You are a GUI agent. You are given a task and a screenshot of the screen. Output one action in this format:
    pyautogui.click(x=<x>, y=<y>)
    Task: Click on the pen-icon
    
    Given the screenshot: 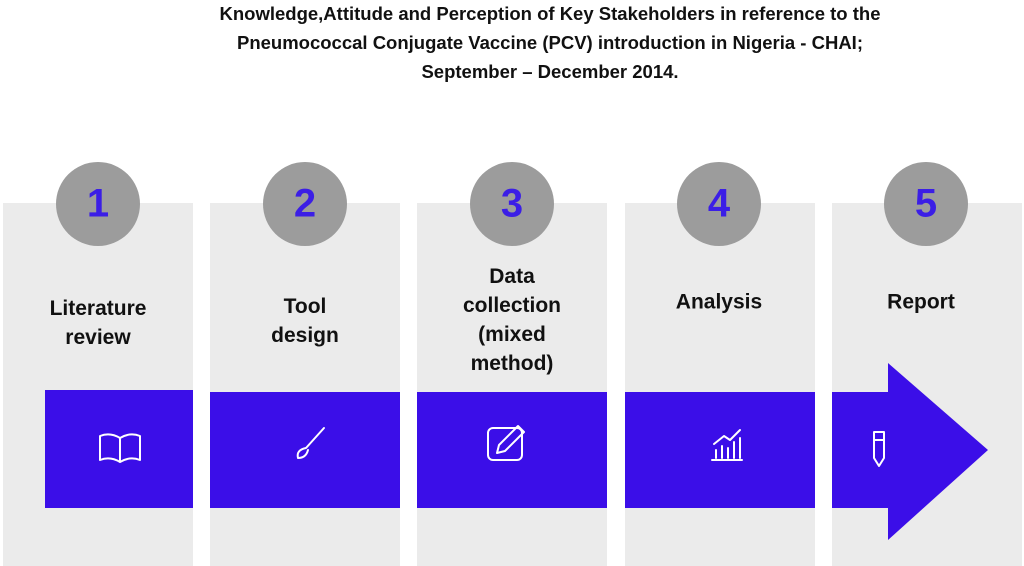 What is the action you would take?
    pyautogui.click(x=879, y=449)
    